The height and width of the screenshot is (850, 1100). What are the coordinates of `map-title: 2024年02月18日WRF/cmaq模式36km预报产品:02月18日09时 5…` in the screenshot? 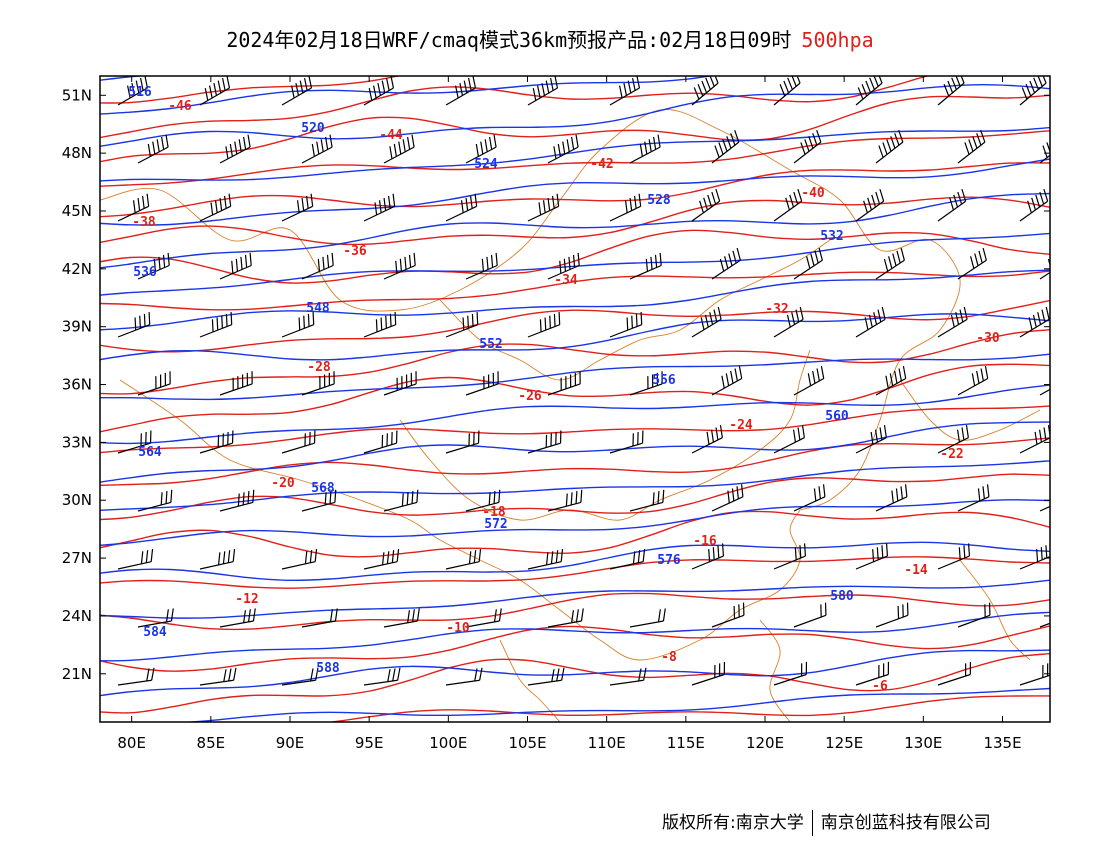 It's located at (550, 38).